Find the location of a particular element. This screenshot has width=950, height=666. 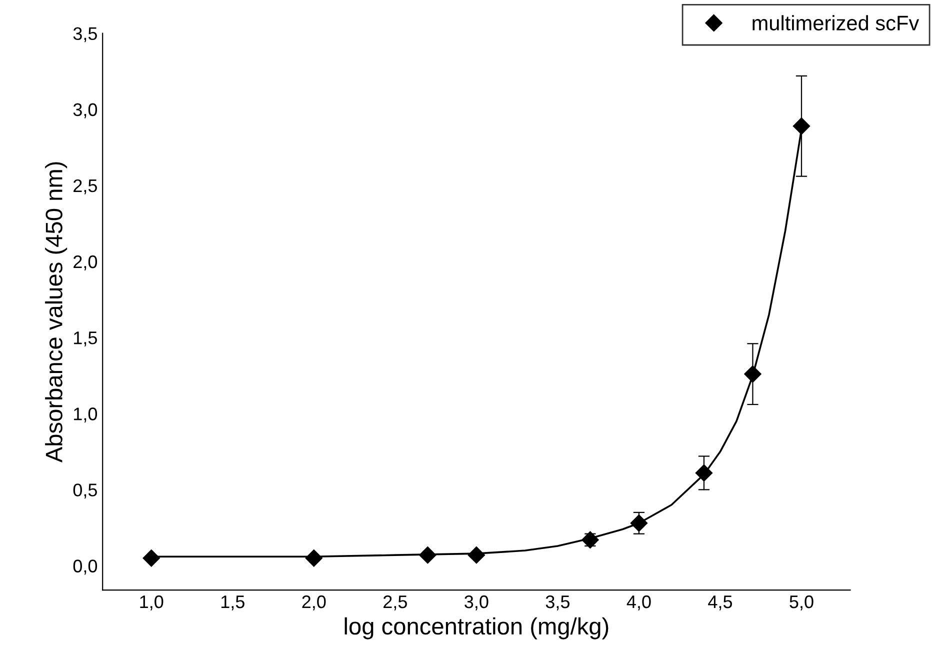

x-tick-label: 2,5 is located at coordinates (395, 602).